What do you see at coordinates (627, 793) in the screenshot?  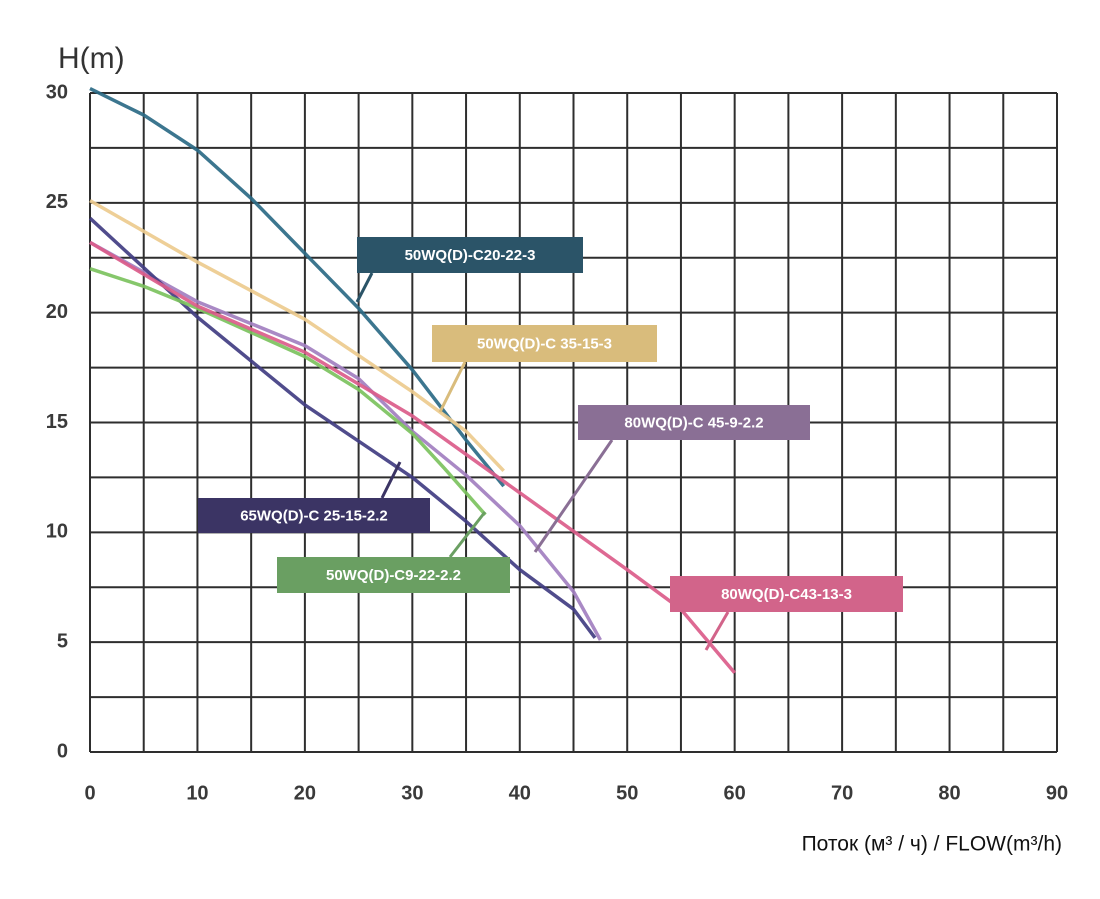 I see `x-tick-label: 50` at bounding box center [627, 793].